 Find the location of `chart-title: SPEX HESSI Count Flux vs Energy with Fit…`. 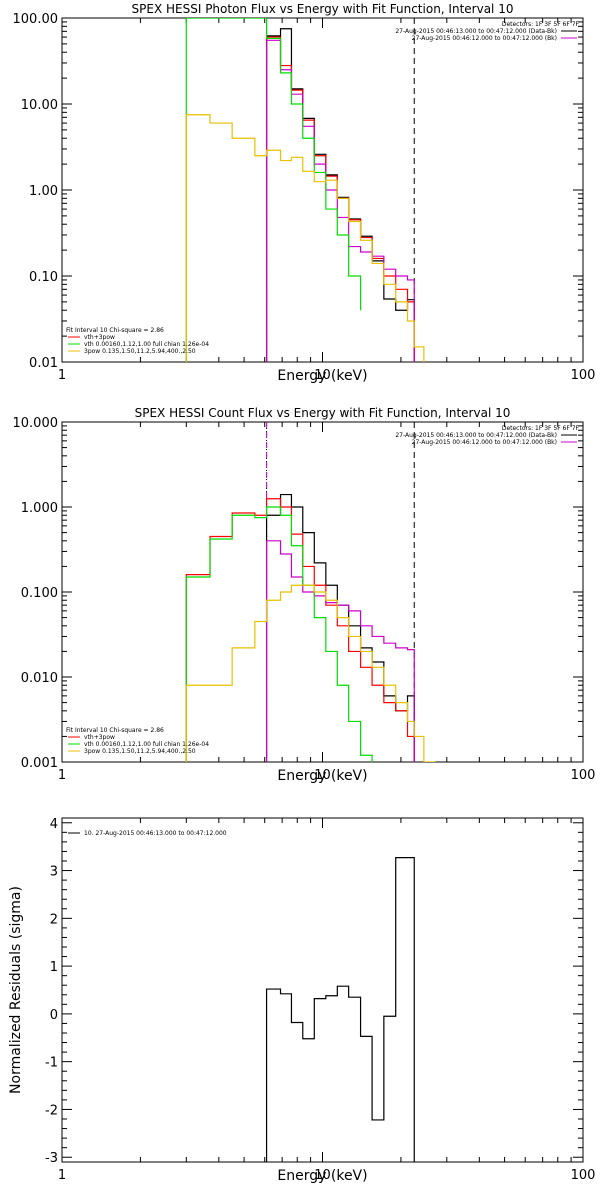

chart-title: SPEX HESSI Count Flux vs Energy with Fit… is located at coordinates (323, 413).